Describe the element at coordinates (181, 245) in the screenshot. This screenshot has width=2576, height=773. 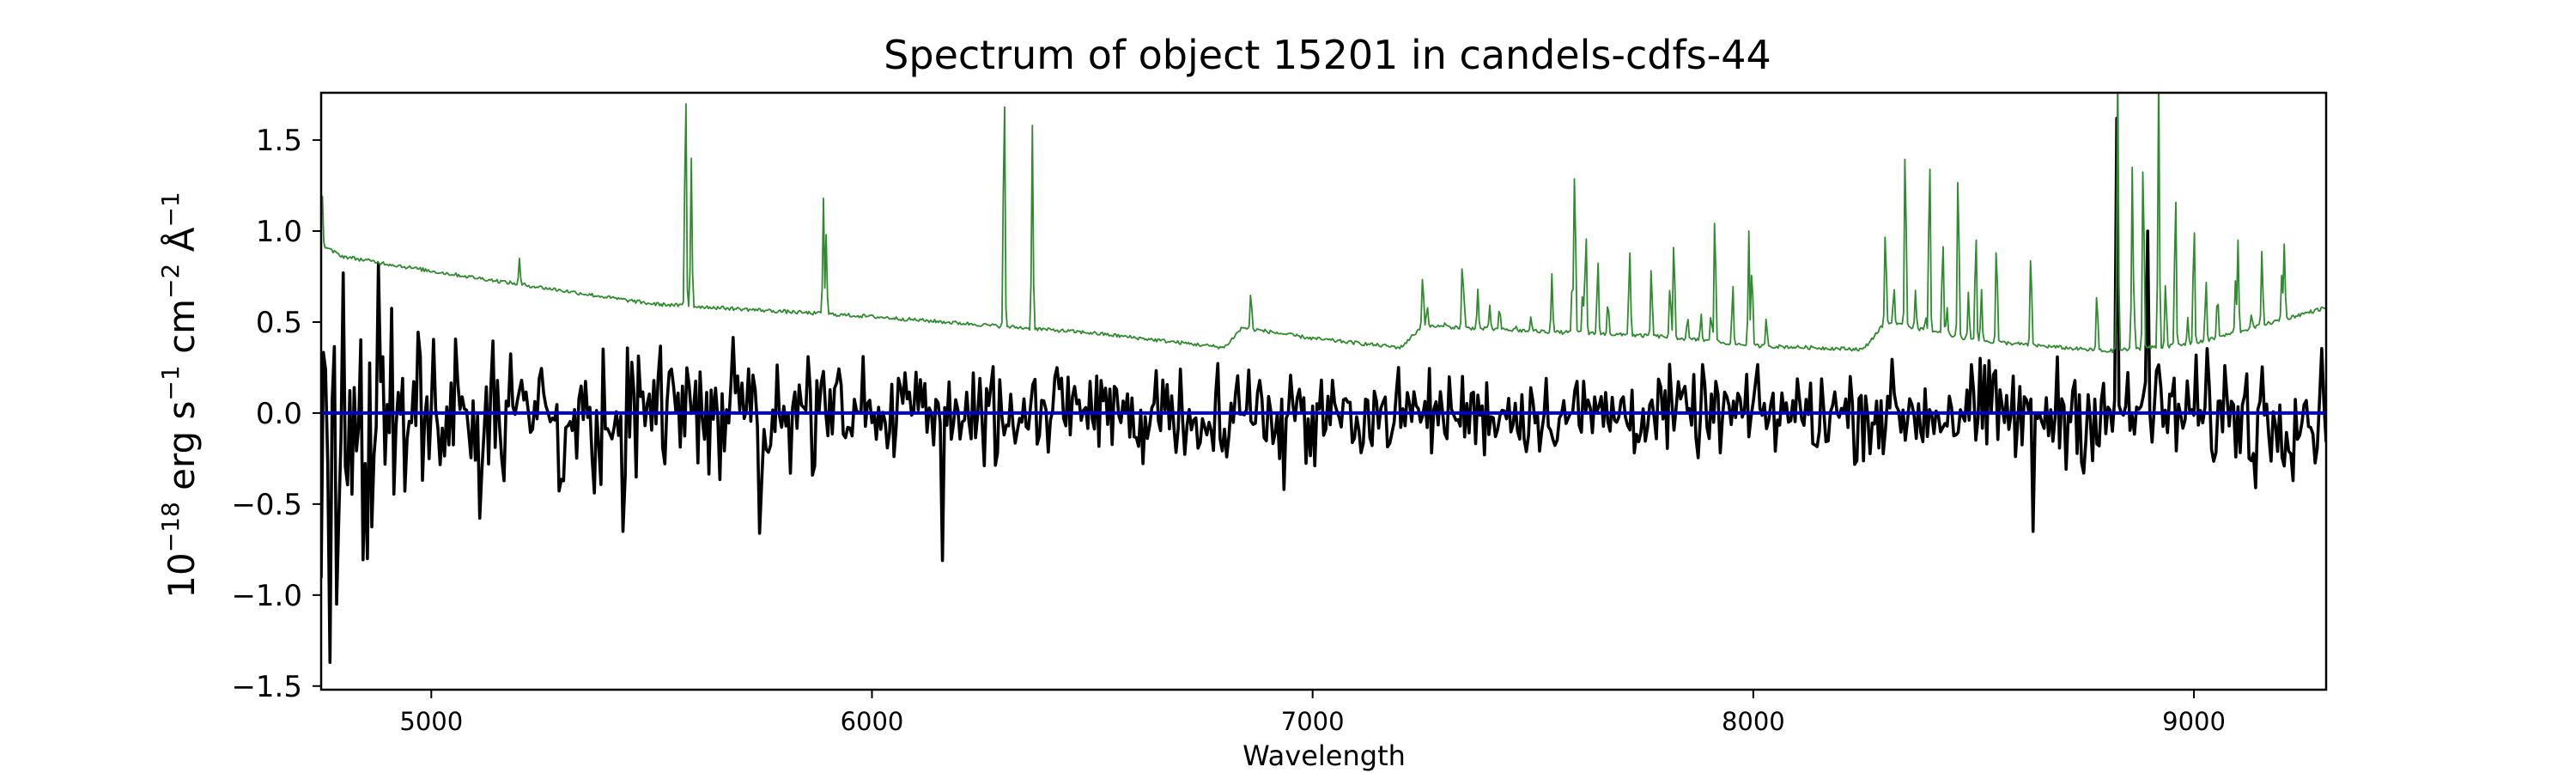
I see `y-label-unit-angstrom: Å` at that location.